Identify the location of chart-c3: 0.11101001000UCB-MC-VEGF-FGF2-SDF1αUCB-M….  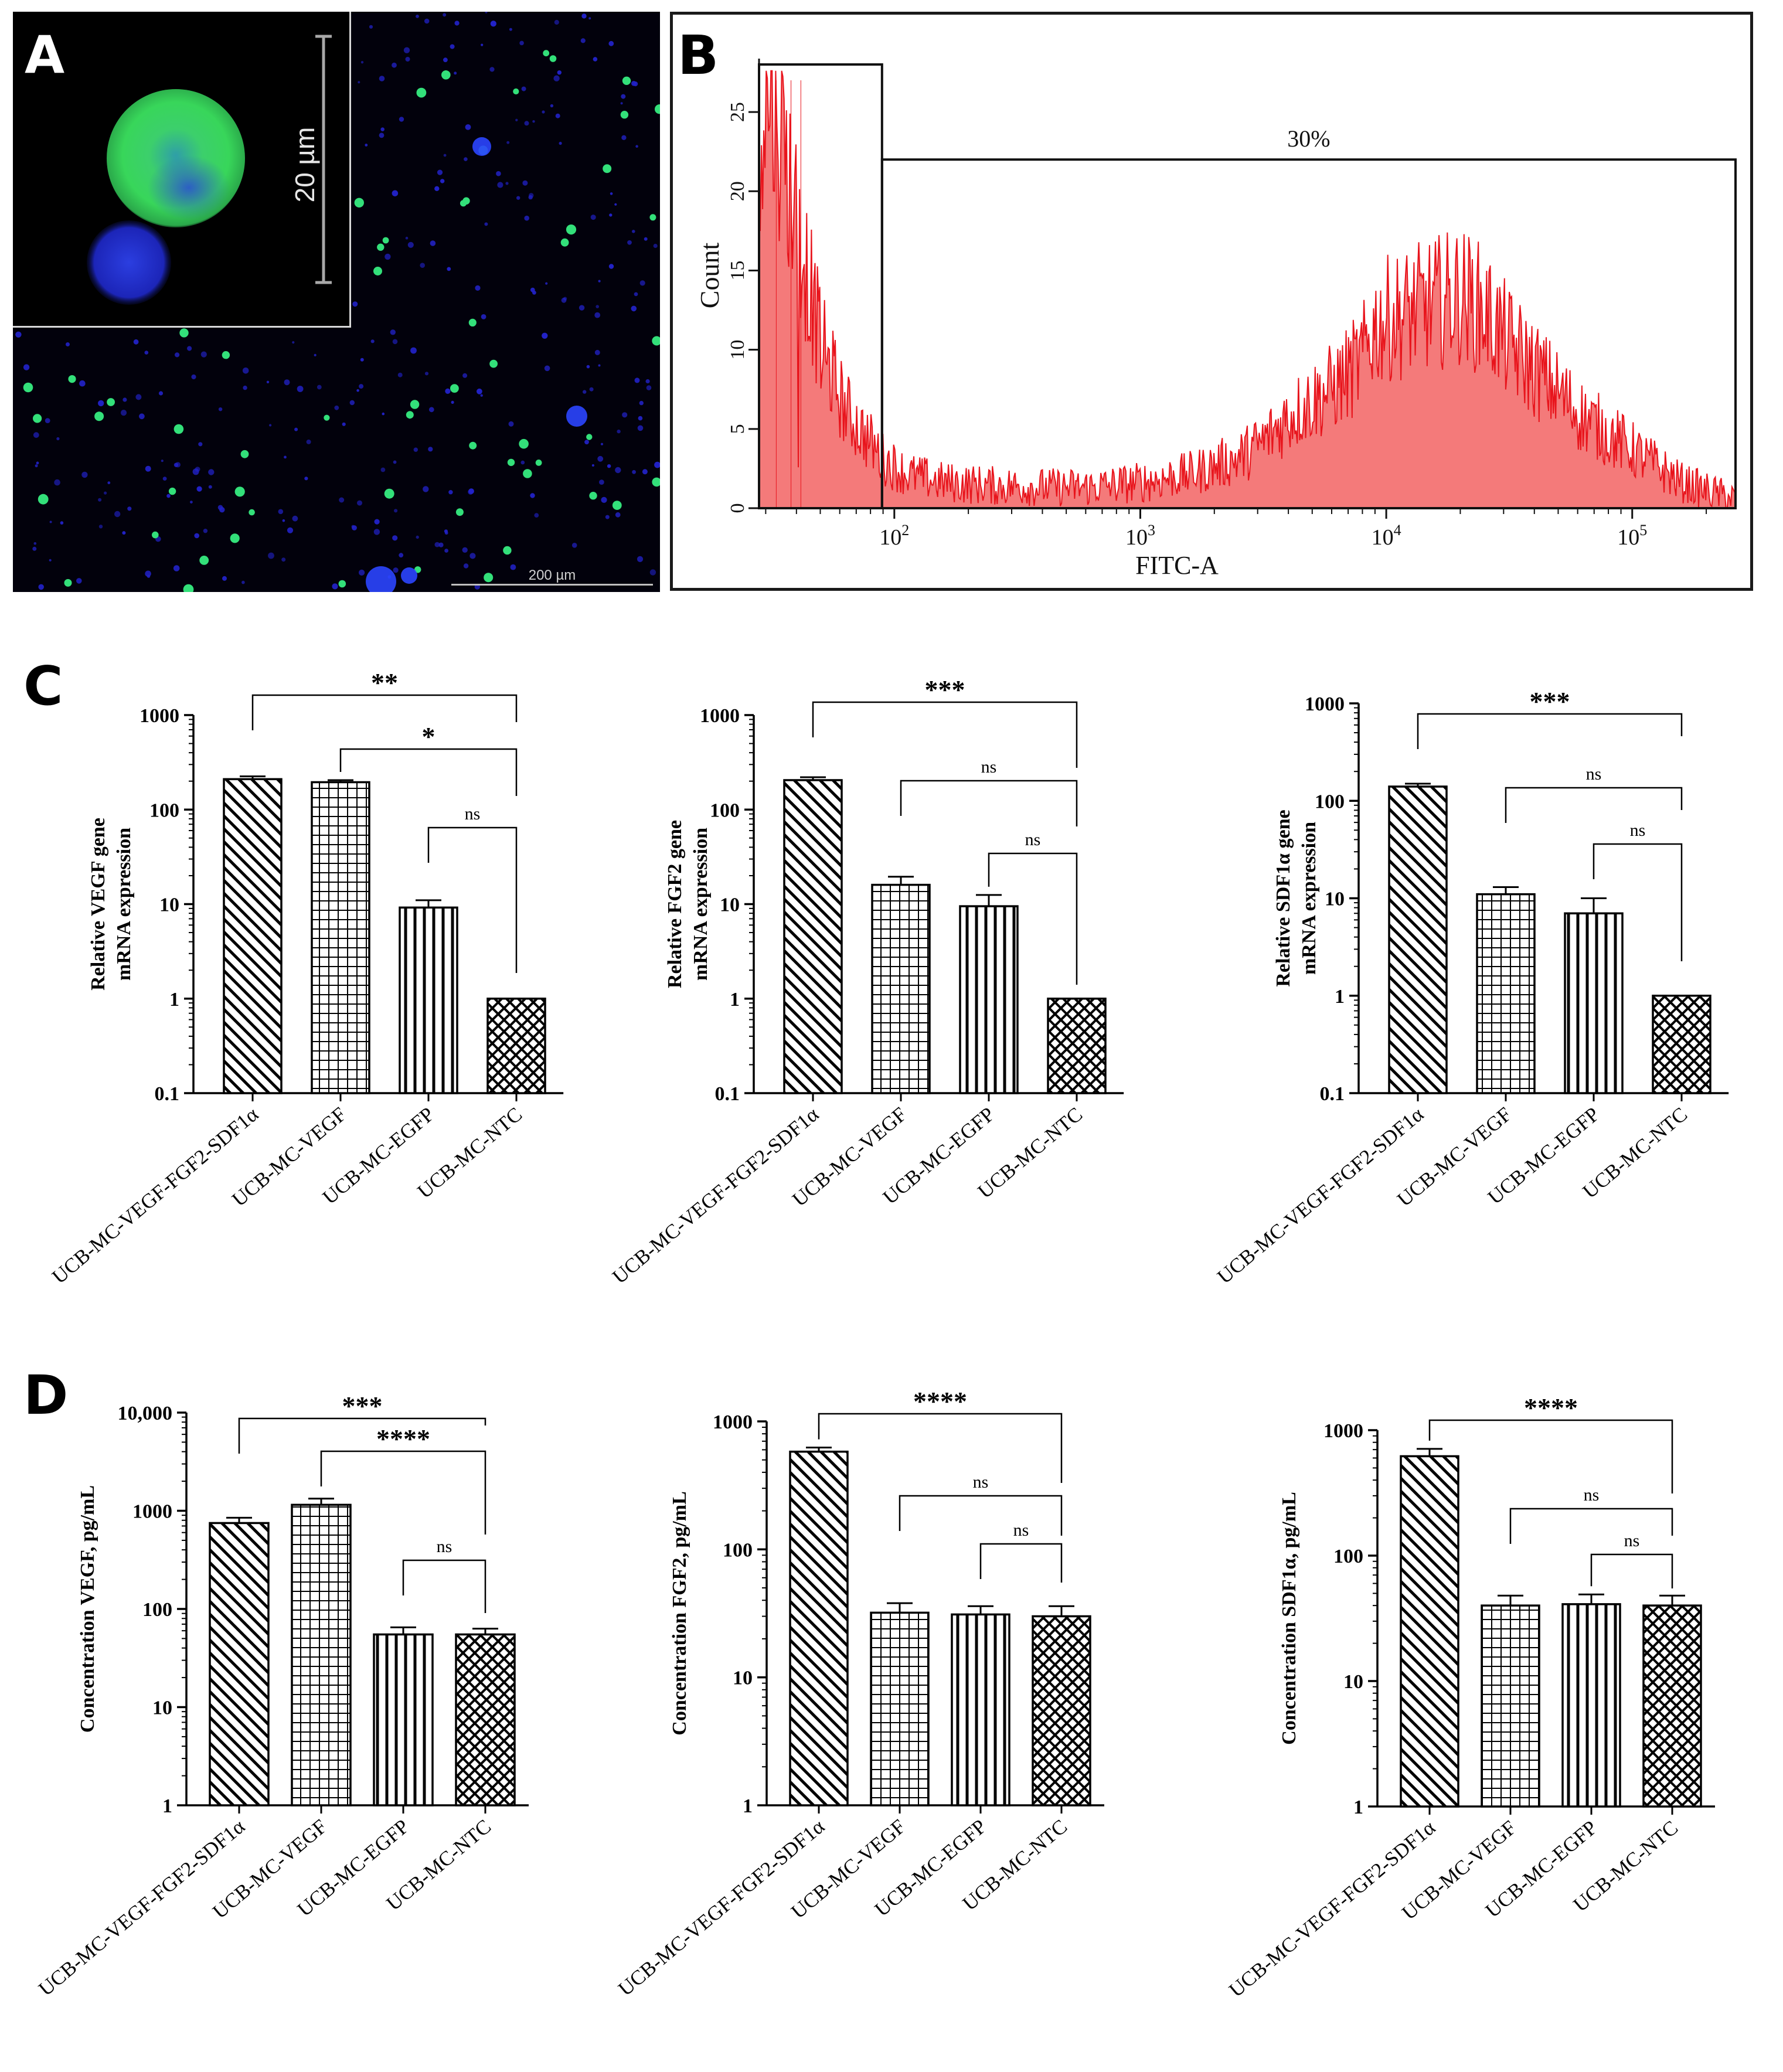
(1471, 987).